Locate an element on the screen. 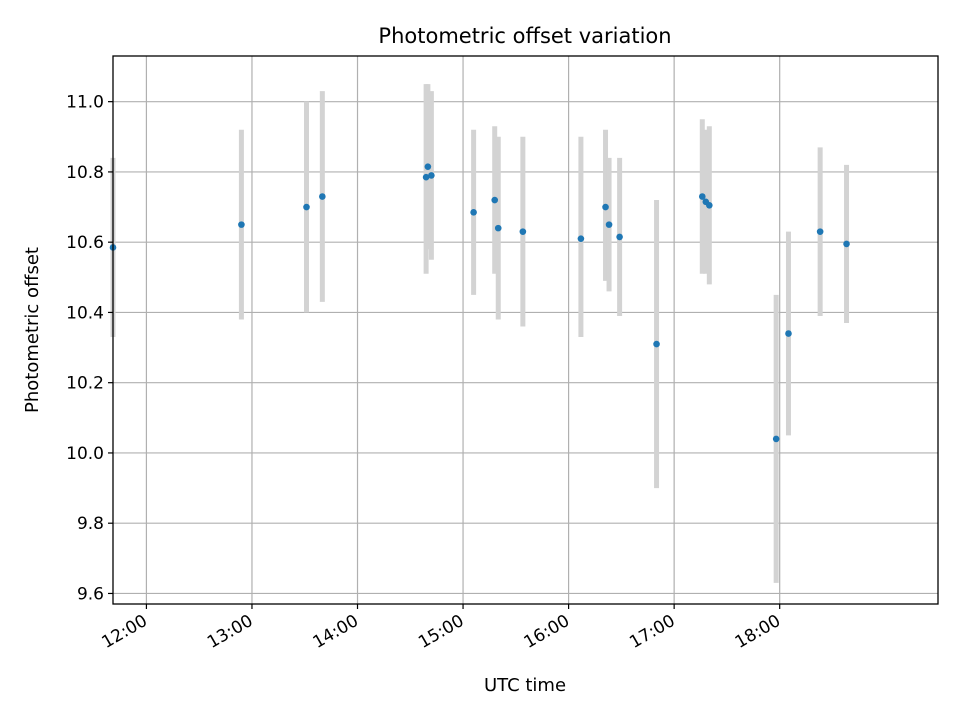 The width and height of the screenshot is (960, 720). y-tick-label: 10.0 is located at coordinates (85, 454).